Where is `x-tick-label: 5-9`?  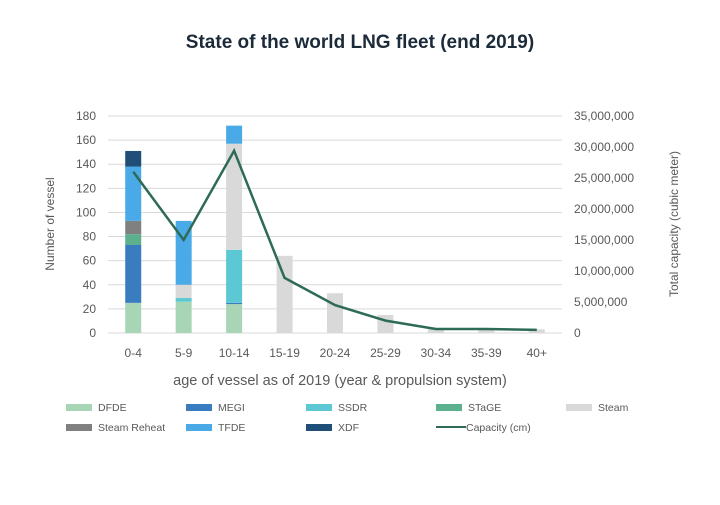 x-tick-label: 5-9 is located at coordinates (184, 353).